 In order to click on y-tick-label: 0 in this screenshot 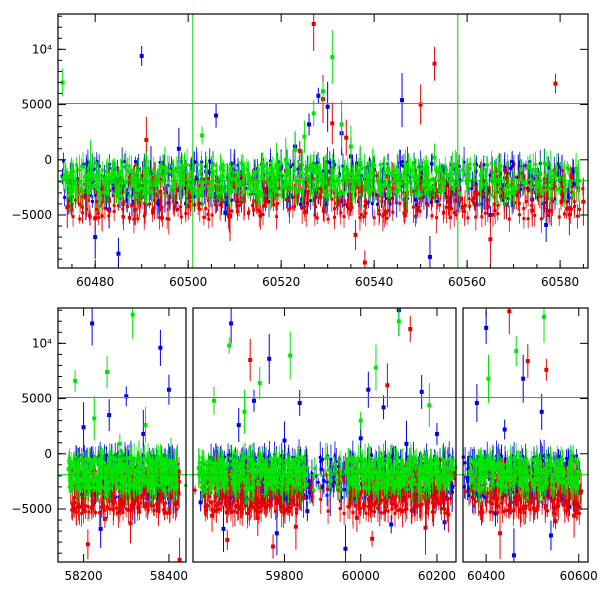, I will do `click(48, 160)`.